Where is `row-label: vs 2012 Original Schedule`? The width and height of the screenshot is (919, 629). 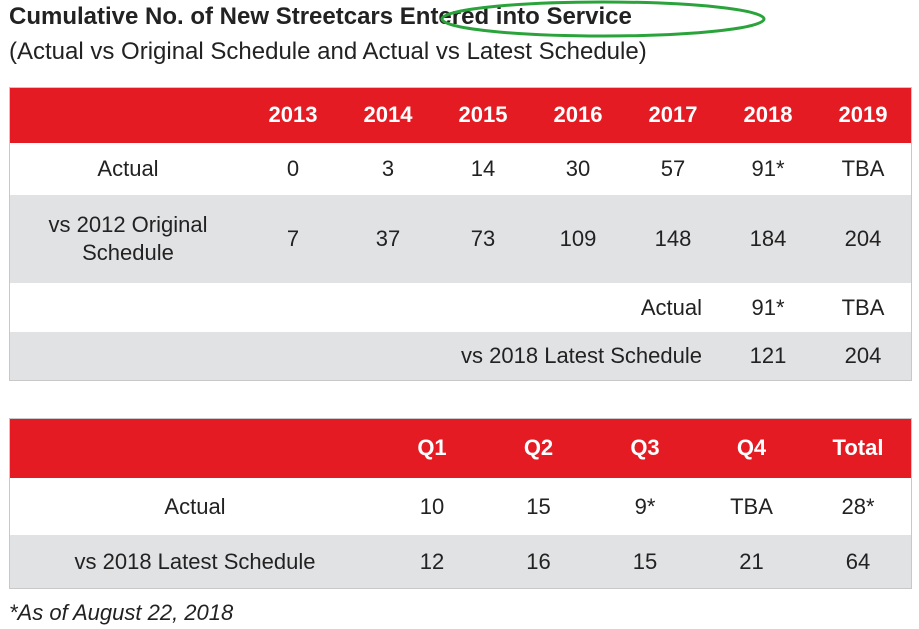 row-label: vs 2012 Original Schedule is located at coordinates (128, 238).